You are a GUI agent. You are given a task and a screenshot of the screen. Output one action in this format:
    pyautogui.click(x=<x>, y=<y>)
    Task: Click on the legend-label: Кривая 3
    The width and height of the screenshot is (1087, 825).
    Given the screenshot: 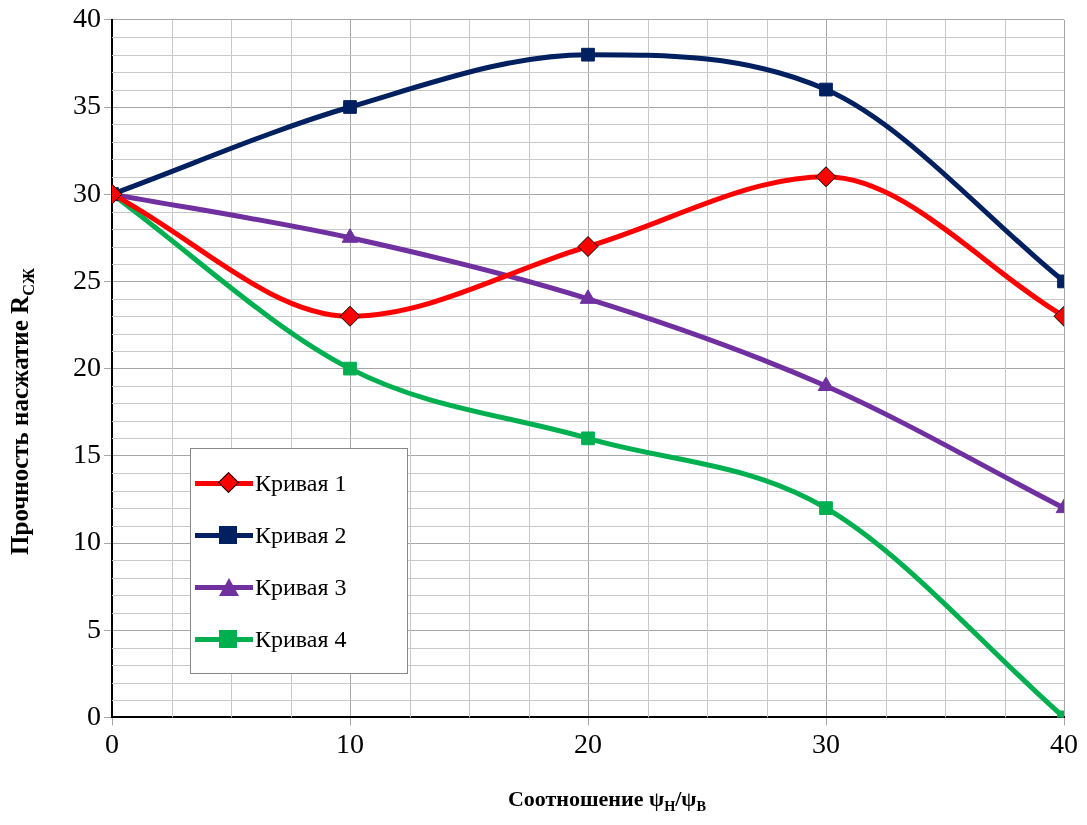 What is the action you would take?
    pyautogui.click(x=301, y=587)
    